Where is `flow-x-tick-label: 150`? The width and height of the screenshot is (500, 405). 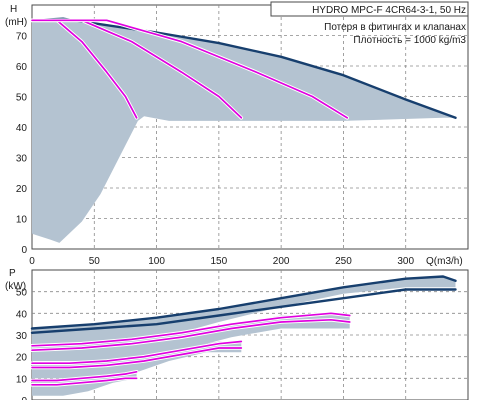
flow-x-tick-label: 150 is located at coordinates (219, 261).